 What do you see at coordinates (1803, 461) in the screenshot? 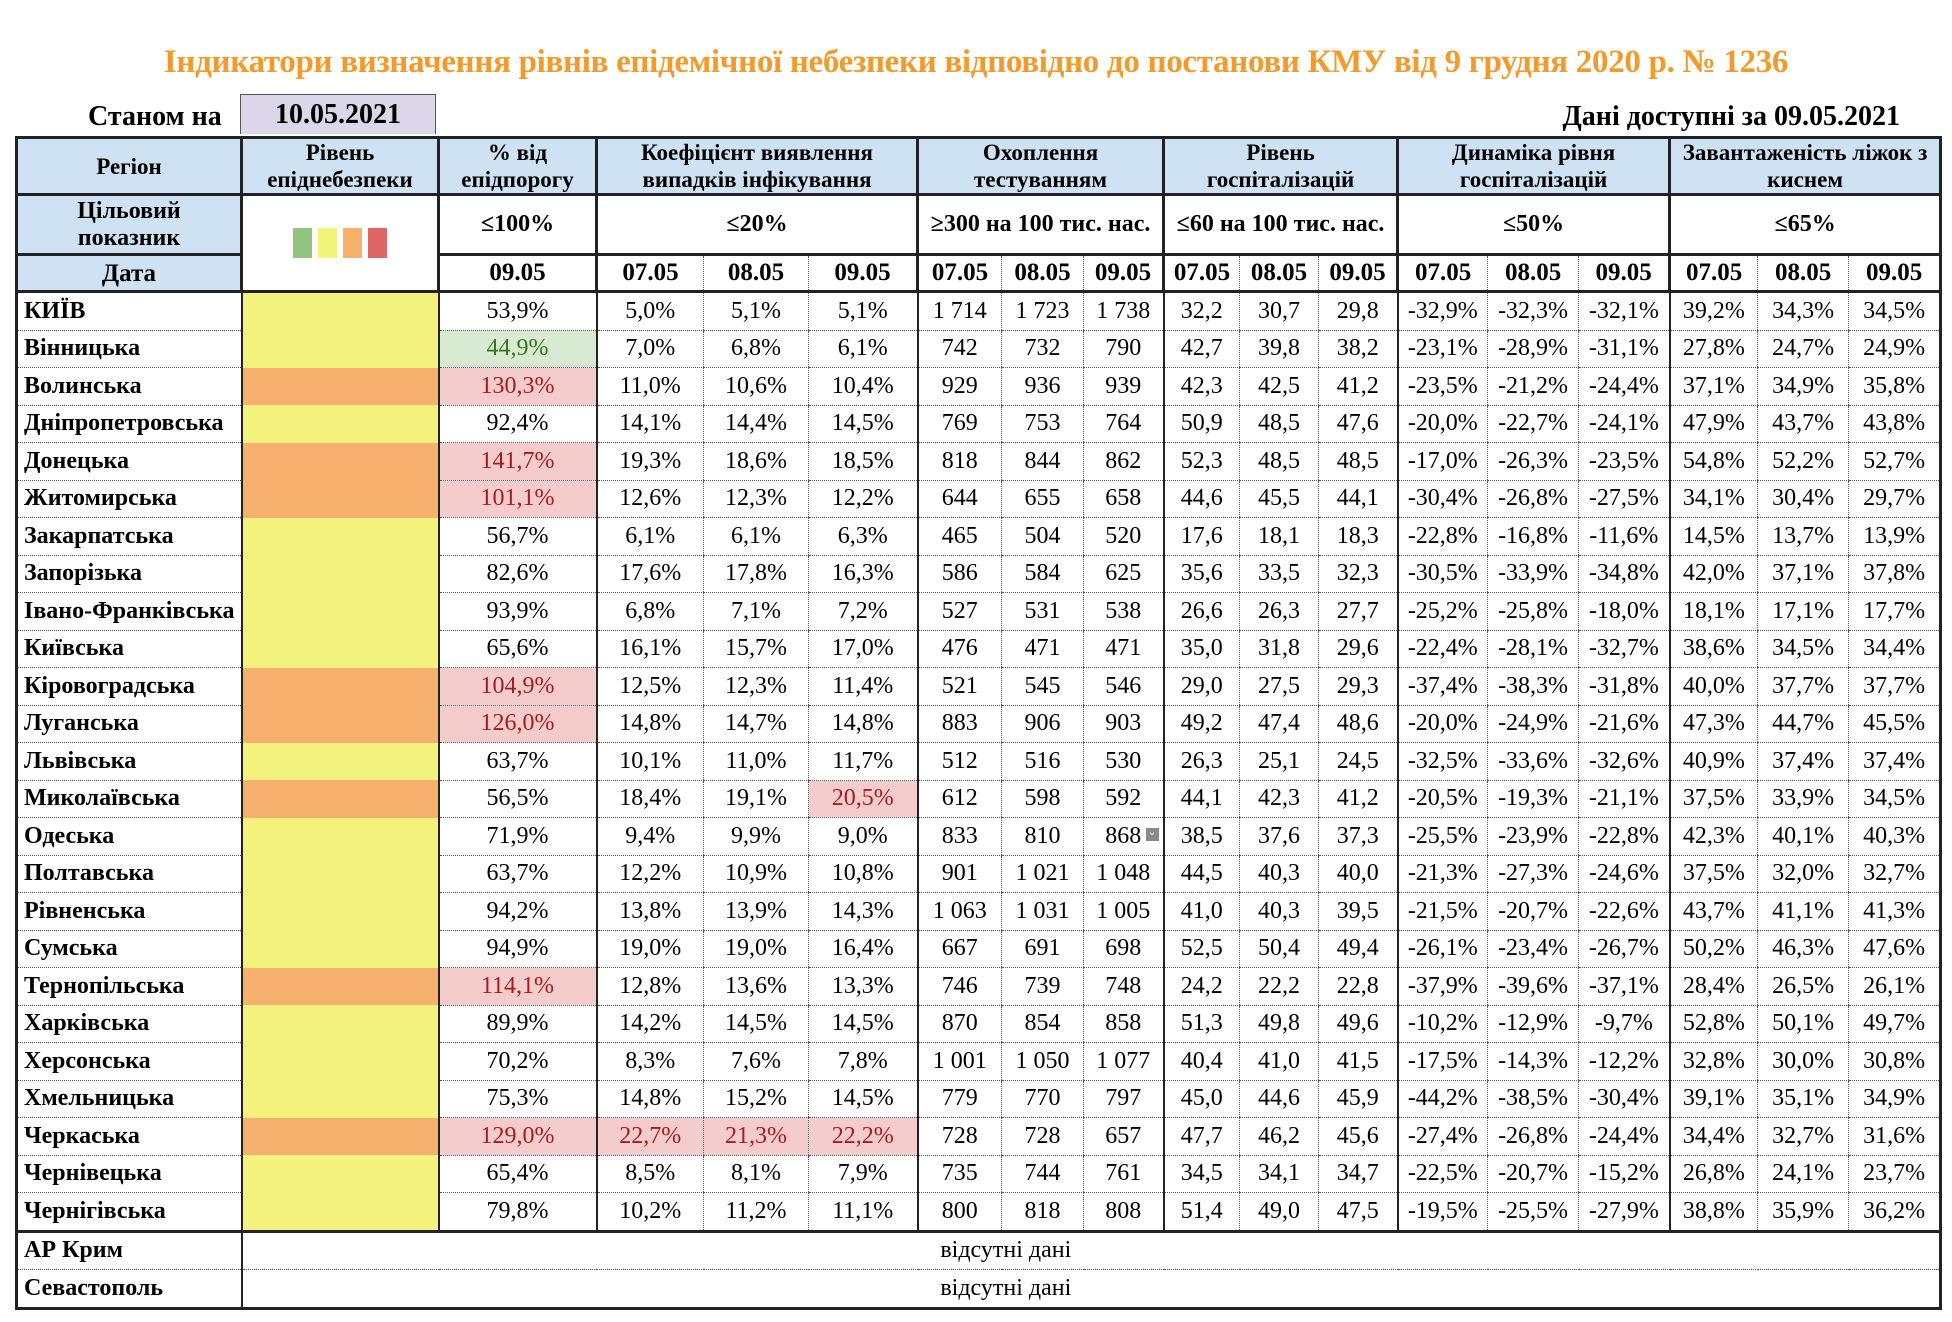
I see `oxygen-beds-cell: 52,2%` at bounding box center [1803, 461].